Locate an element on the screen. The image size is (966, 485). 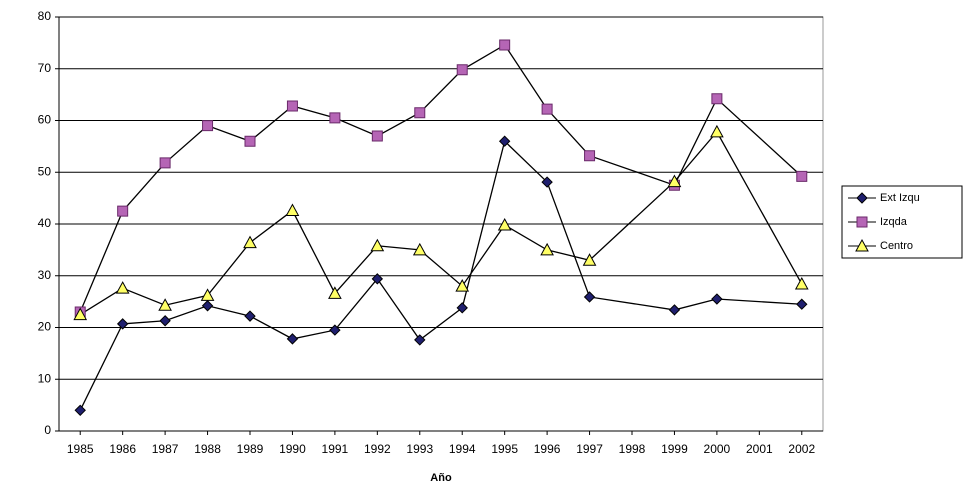
x-tick-label: 2001 is located at coordinates (759, 449).